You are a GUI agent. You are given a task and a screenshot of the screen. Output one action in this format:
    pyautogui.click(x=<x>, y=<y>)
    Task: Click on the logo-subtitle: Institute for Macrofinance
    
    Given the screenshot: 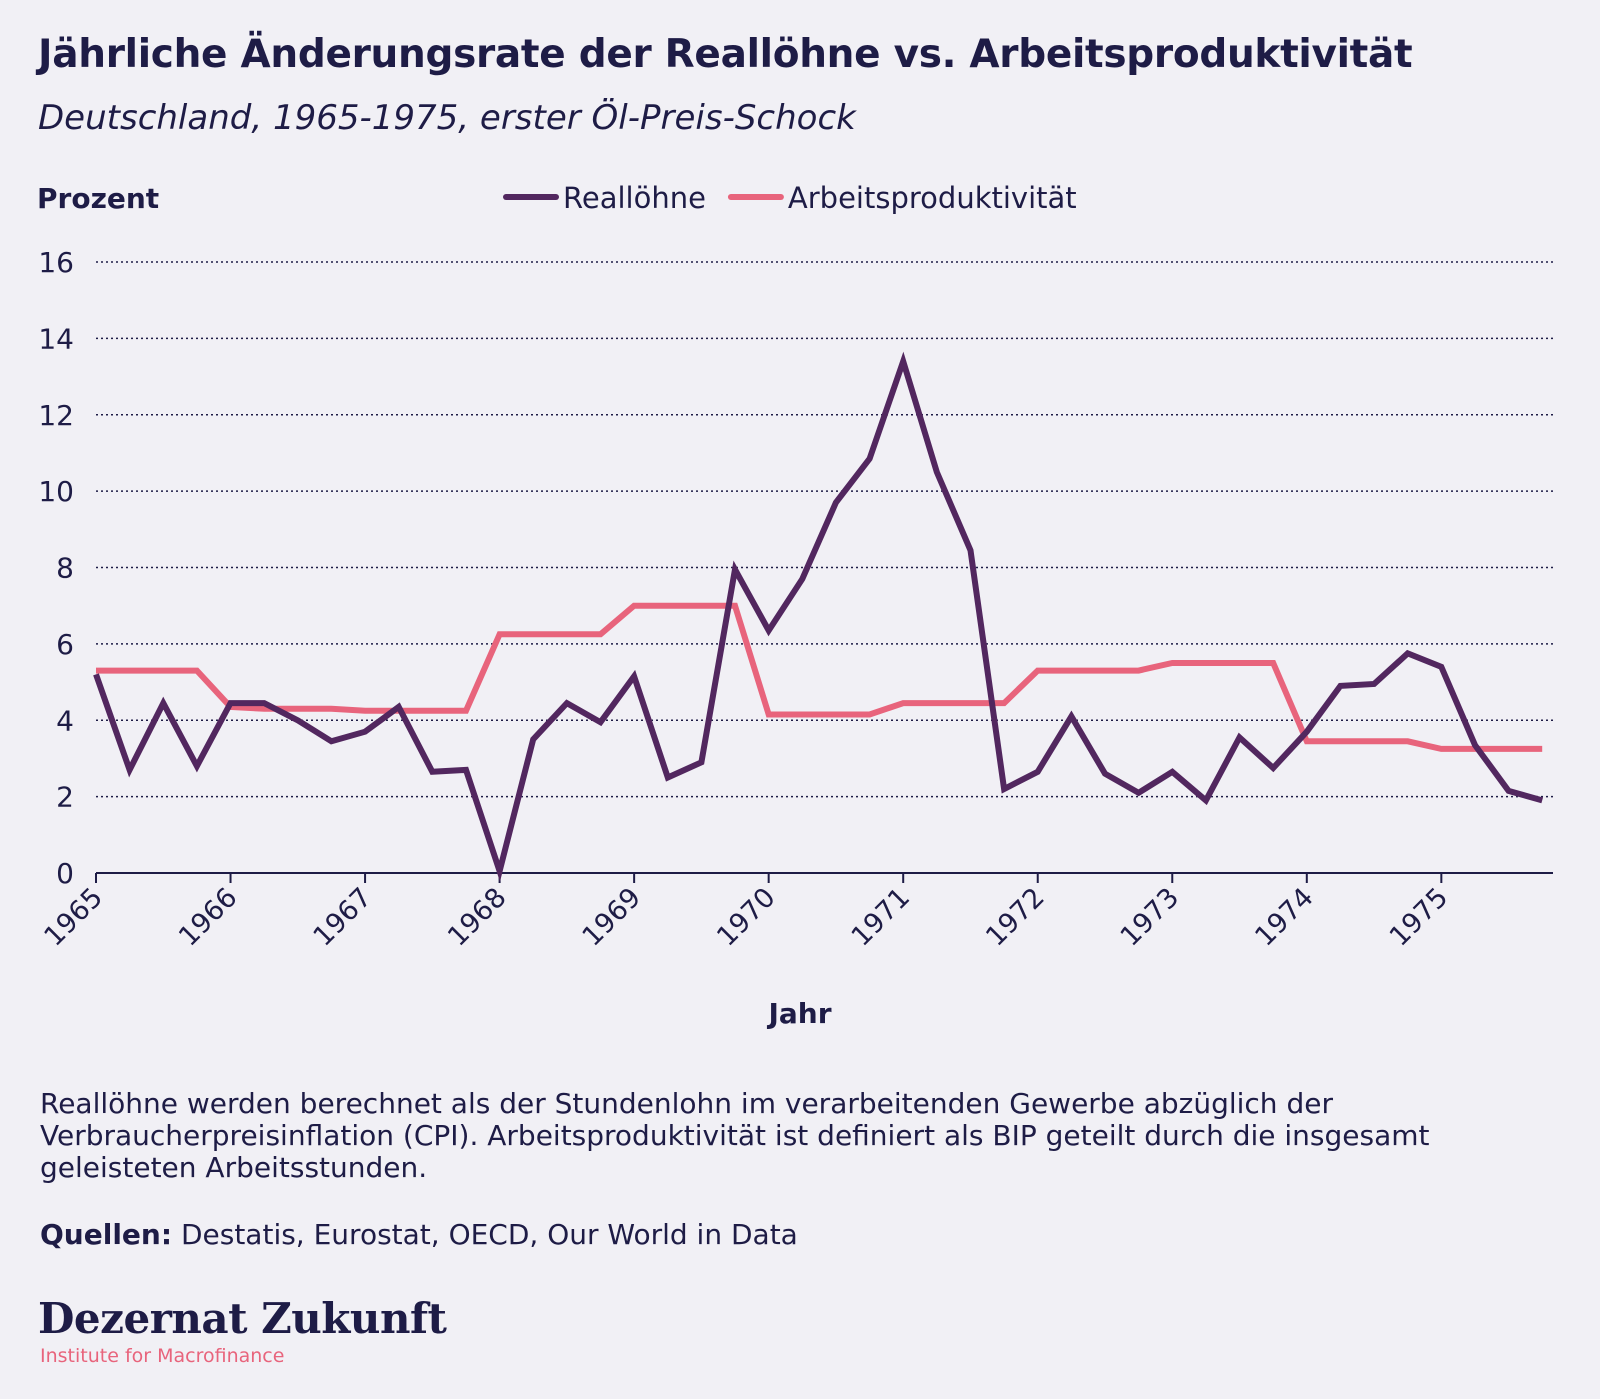 What is the action you would take?
    pyautogui.click(x=162, y=1356)
    